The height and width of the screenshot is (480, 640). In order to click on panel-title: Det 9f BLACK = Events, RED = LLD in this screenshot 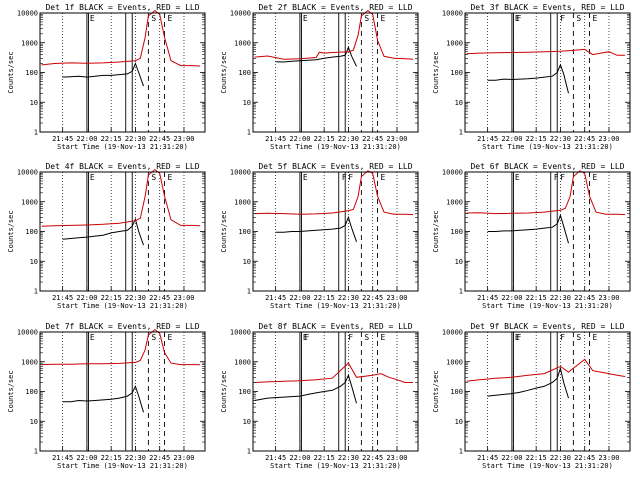, I will do `click(547, 326)`.